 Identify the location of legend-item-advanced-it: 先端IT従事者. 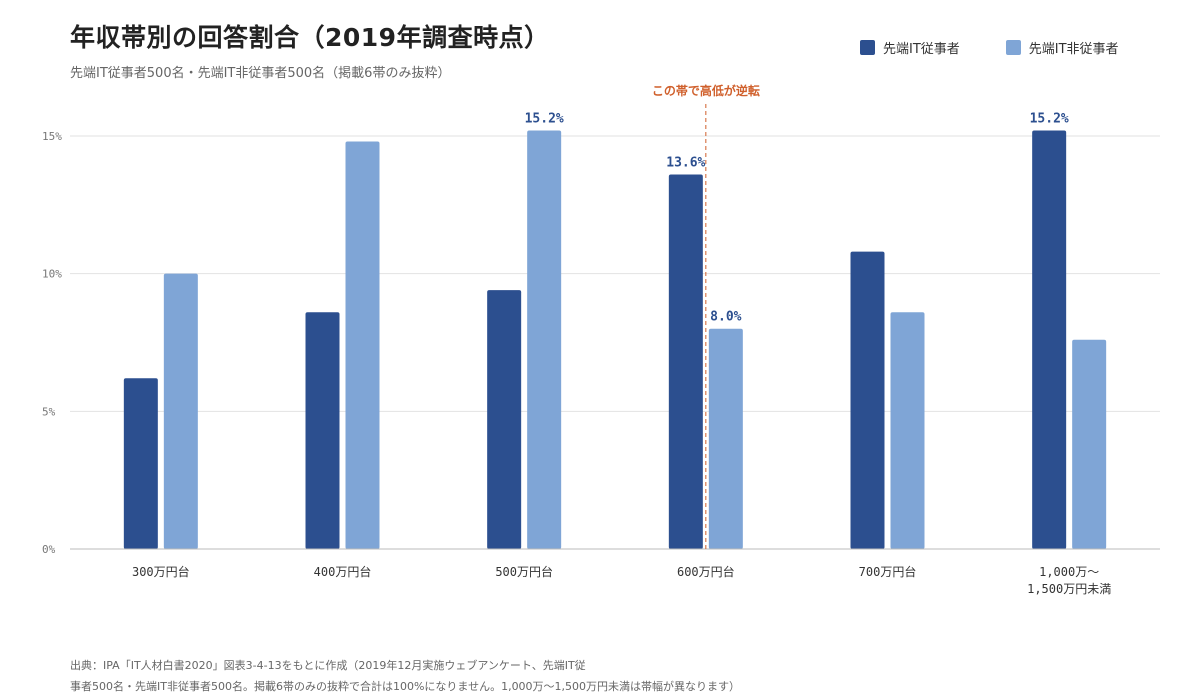
(910, 47).